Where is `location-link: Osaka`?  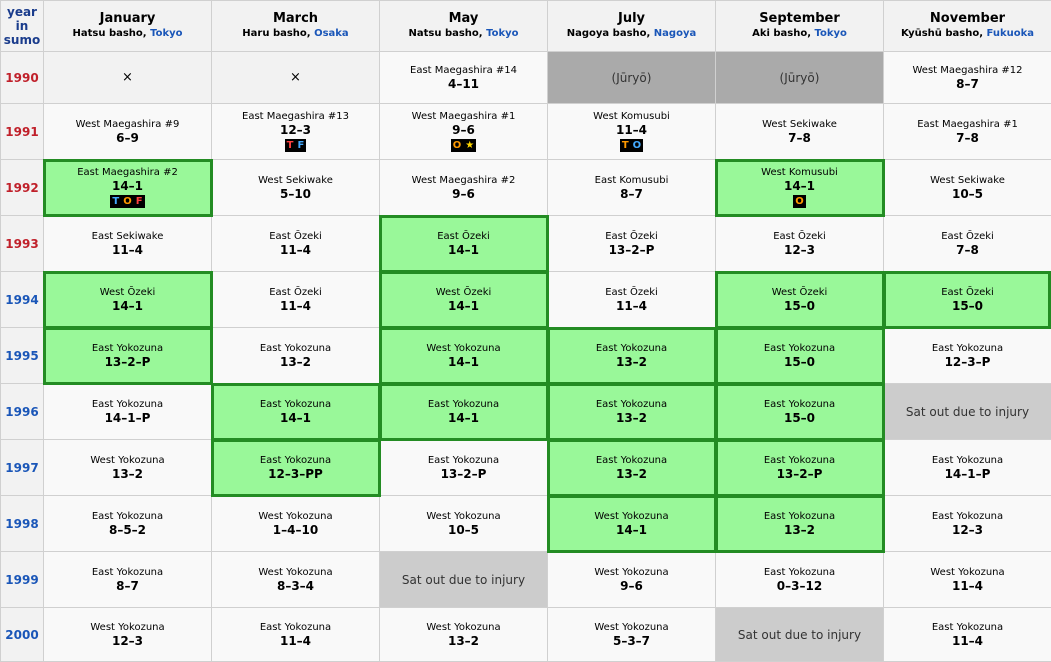 location-link: Osaka is located at coordinates (331, 33).